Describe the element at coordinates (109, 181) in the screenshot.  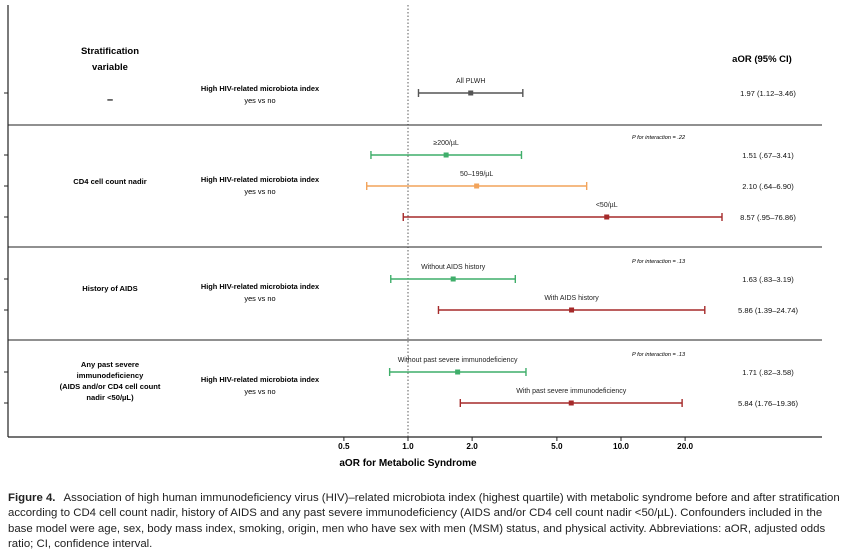
I see `panel-variable: CD4 cell count nadir` at that location.